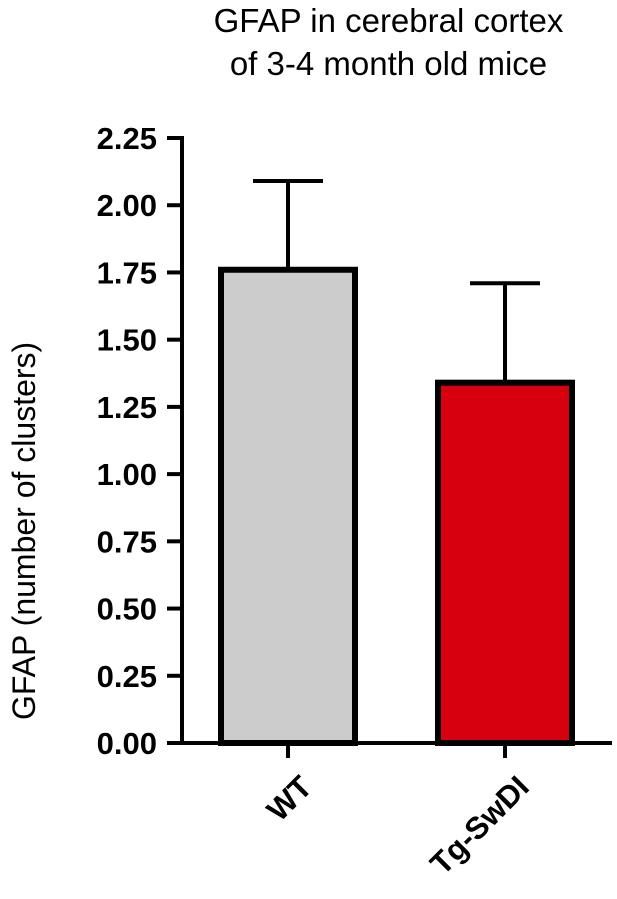 The image size is (617, 899). Describe the element at coordinates (127, 272) in the screenshot. I see `y-tick-label: 1.75` at that location.